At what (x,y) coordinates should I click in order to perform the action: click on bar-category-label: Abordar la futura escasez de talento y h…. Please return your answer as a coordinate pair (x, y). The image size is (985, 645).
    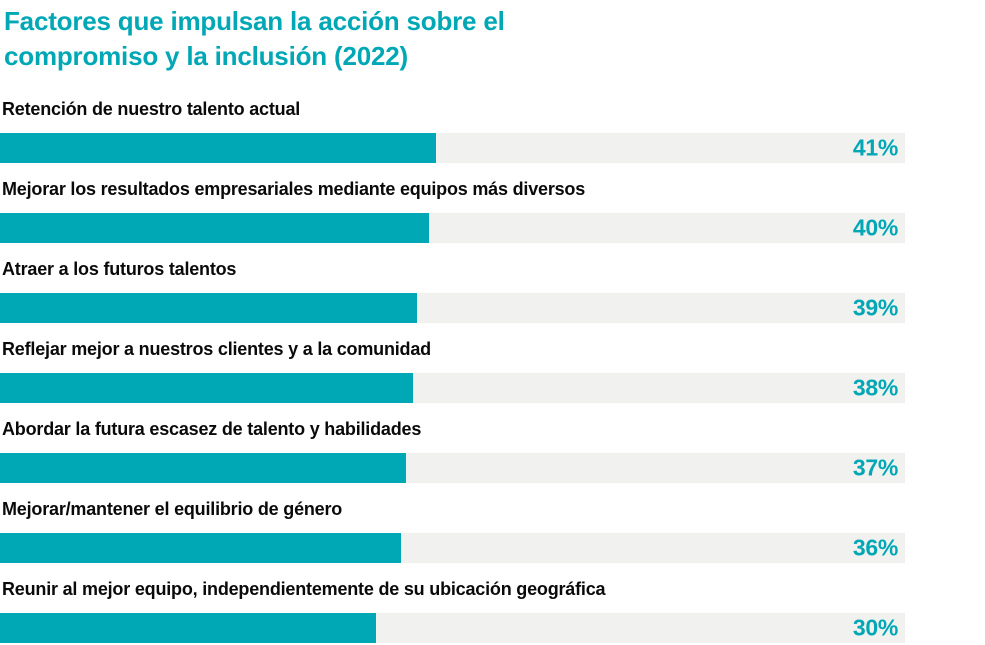
    Looking at the image, I should click on (212, 429).